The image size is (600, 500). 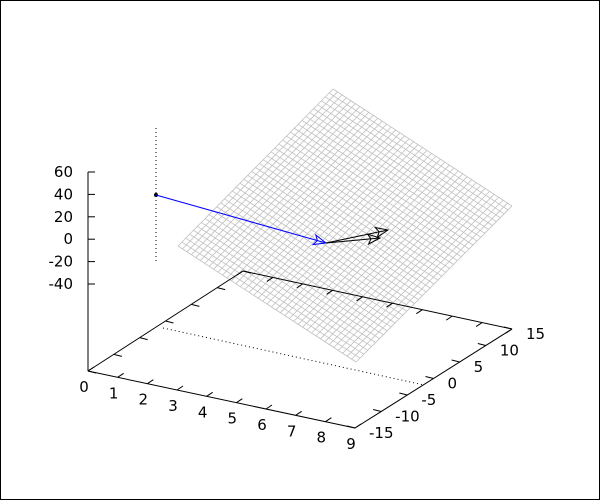 What do you see at coordinates (407, 417) in the screenshot?
I see `y-tick-label: -10` at bounding box center [407, 417].